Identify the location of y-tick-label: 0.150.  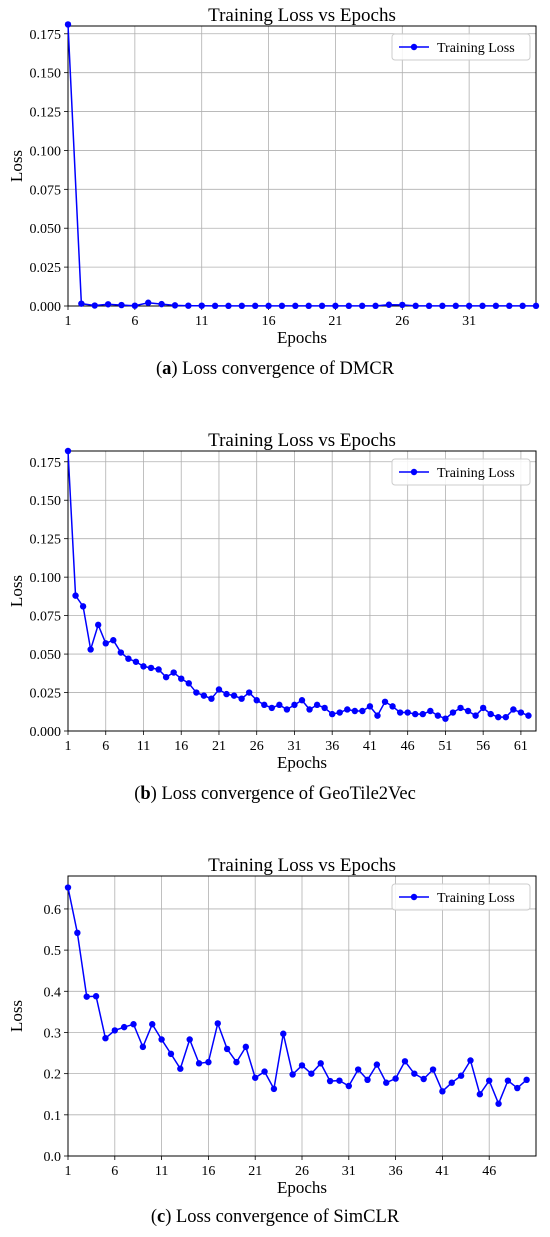
(46, 74).